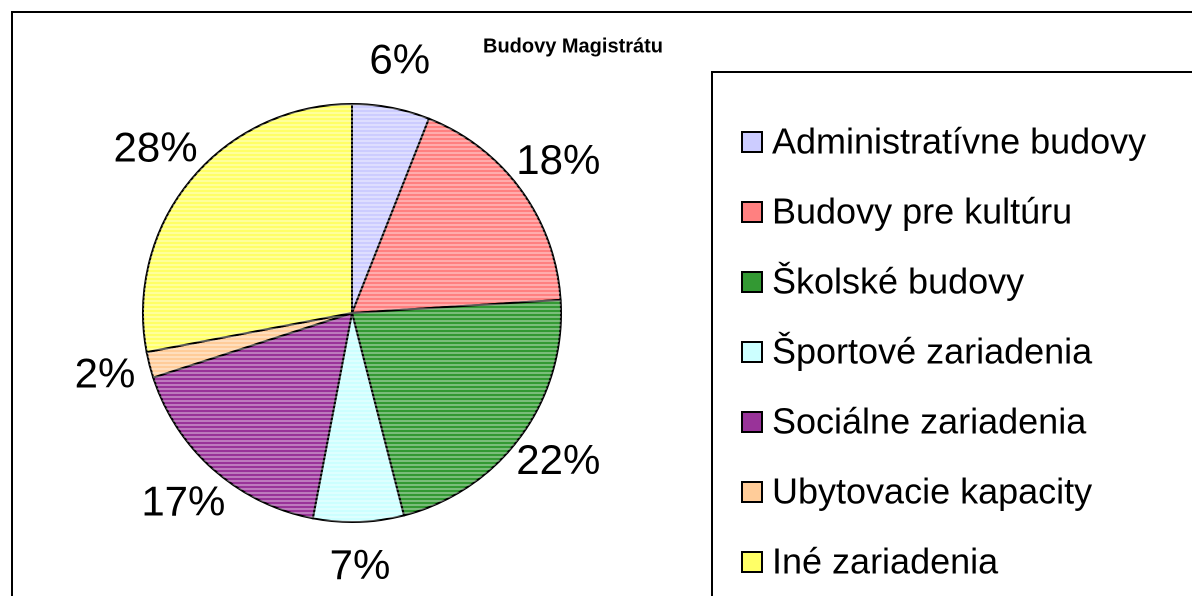 This screenshot has width=1192, height=596. What do you see at coordinates (183, 500) in the screenshot?
I see `data-label: 17%` at bounding box center [183, 500].